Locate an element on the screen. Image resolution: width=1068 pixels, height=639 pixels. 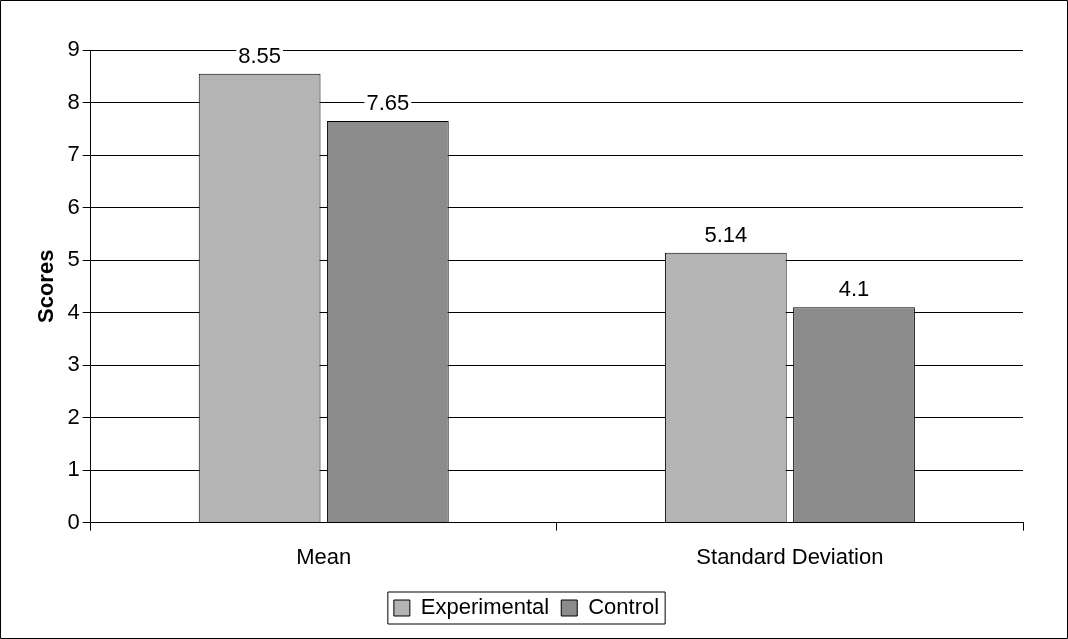
legend-label: Control is located at coordinates (624, 607).